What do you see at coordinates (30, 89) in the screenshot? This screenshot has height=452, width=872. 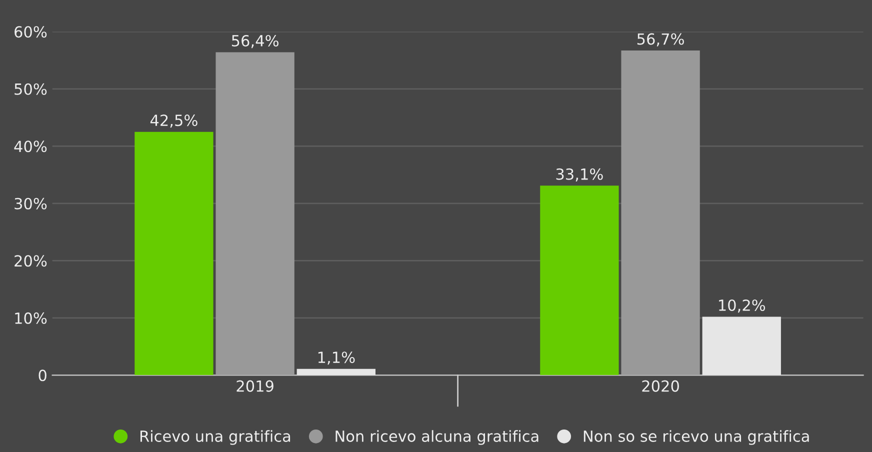 I see `y-tick-label: 50%` at bounding box center [30, 89].